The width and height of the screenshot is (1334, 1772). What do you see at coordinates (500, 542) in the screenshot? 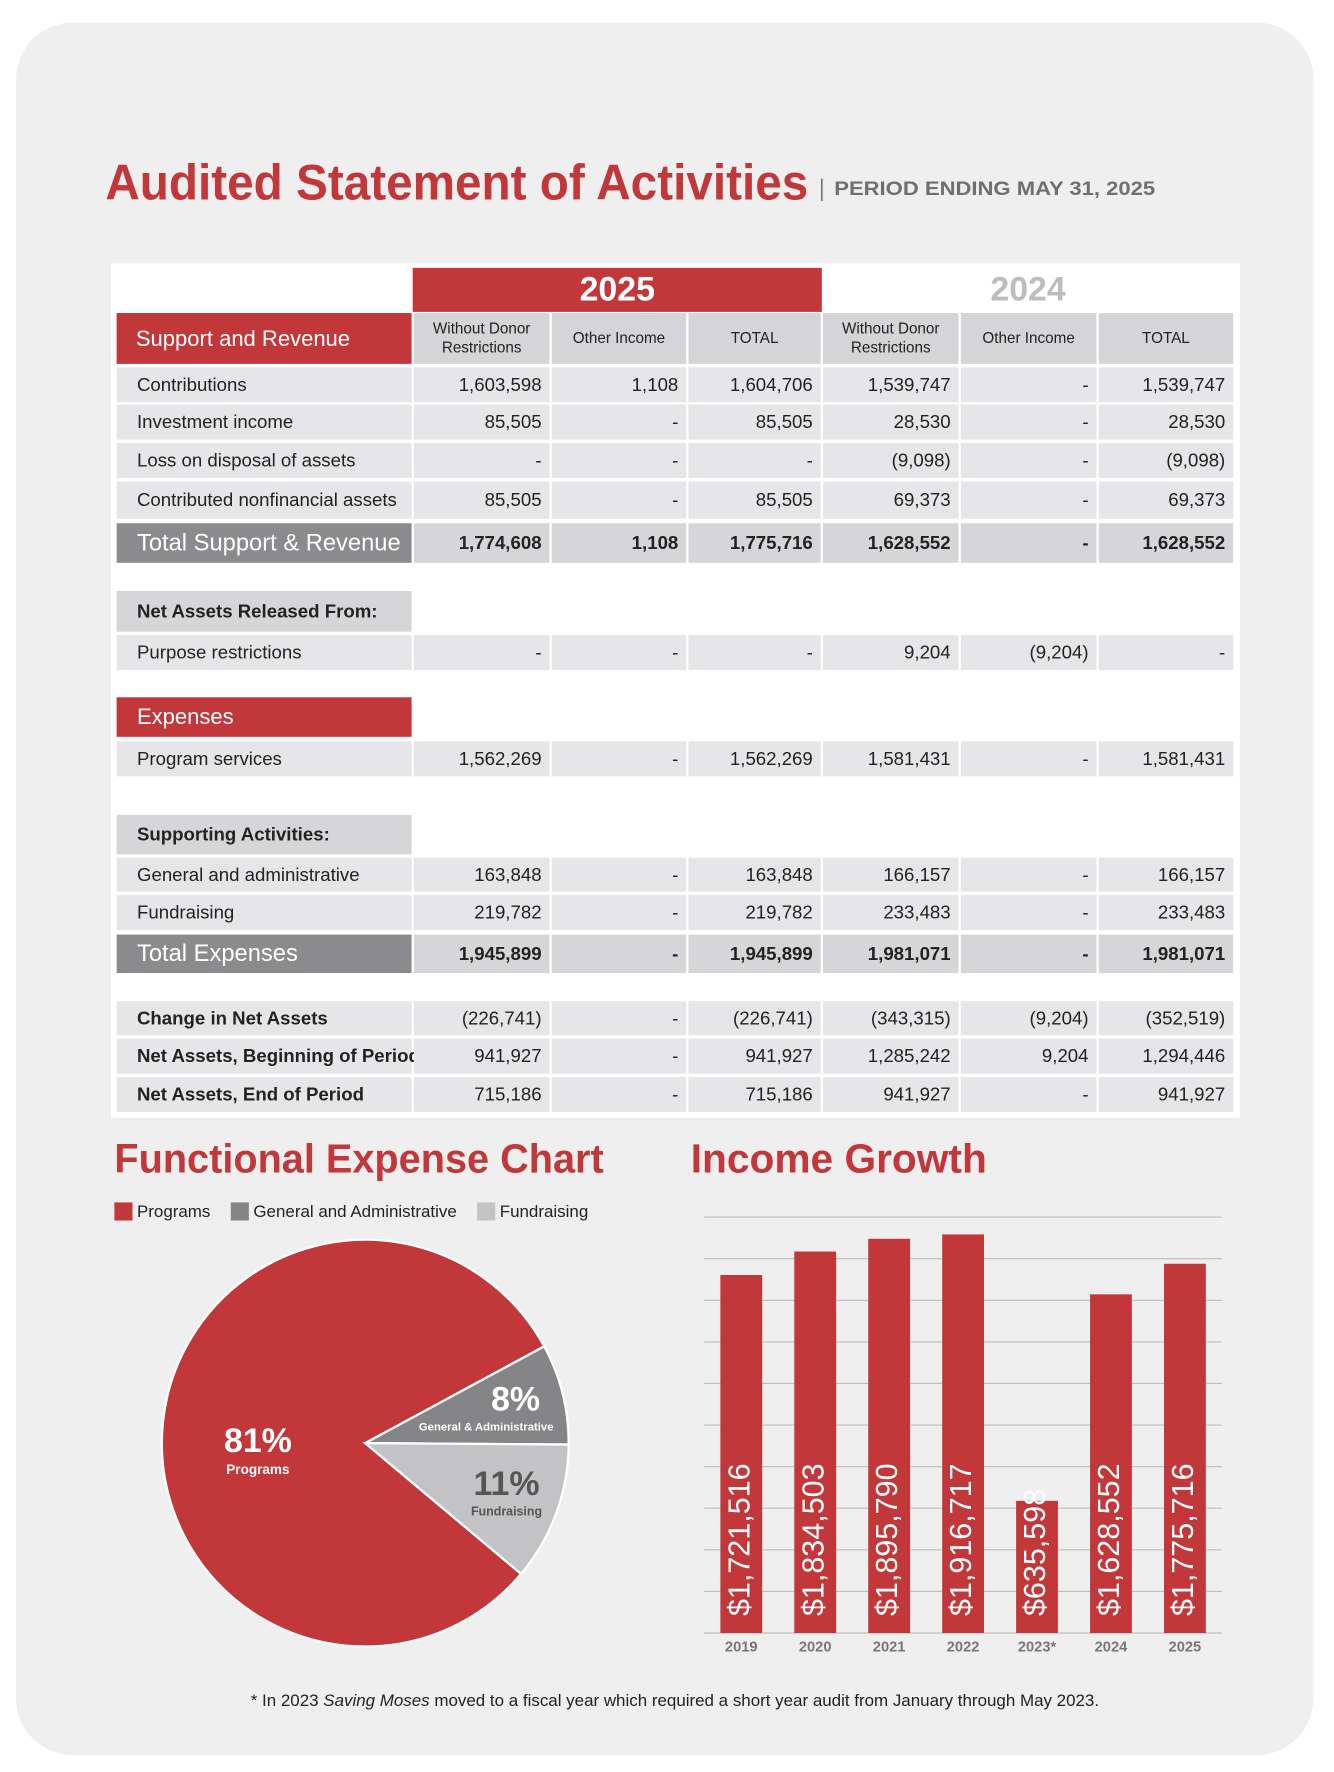
I see `cell-value: 1,774,608` at bounding box center [500, 542].